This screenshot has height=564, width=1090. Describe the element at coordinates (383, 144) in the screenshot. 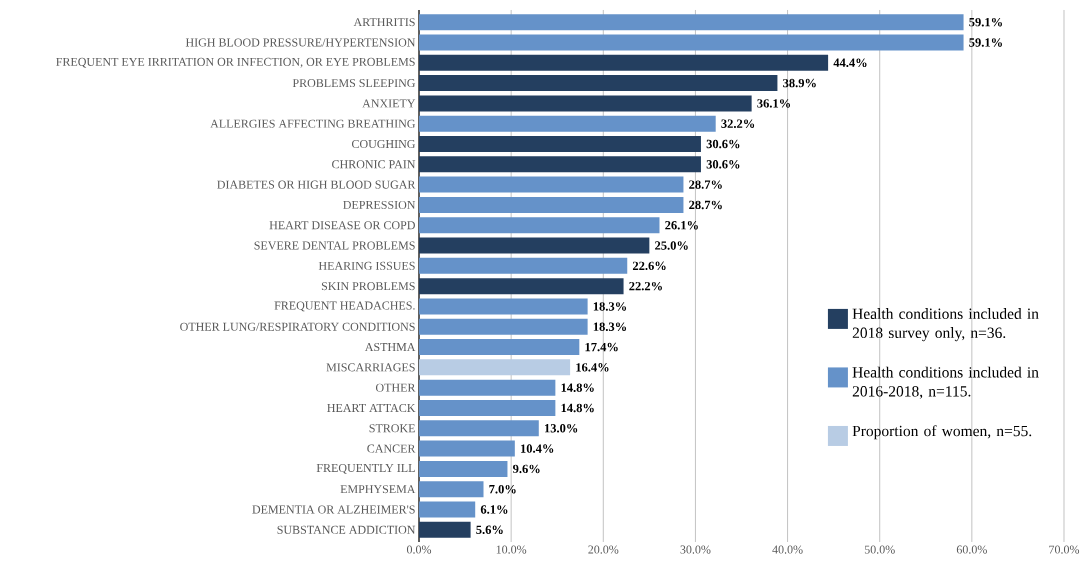

I see `y-tick-label: COUGHING` at that location.